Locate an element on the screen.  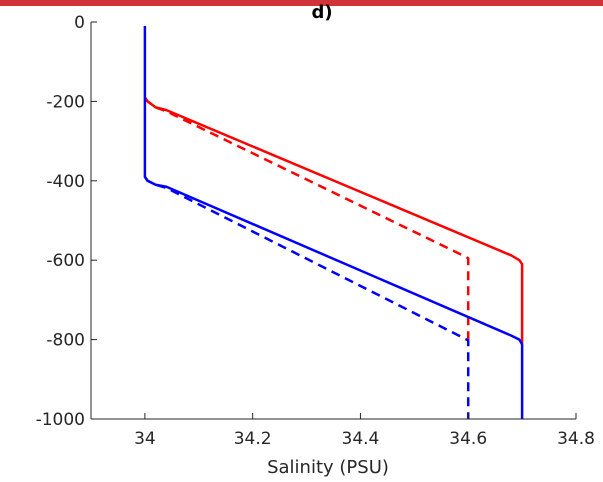
x-tick-label: 34 is located at coordinates (145, 439).